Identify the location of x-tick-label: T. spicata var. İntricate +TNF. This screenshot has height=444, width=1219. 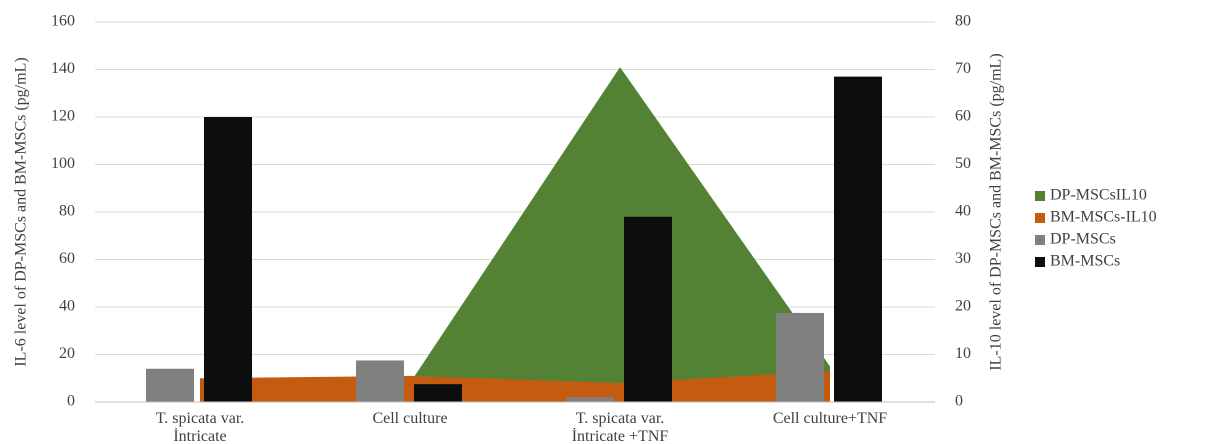
(620, 427).